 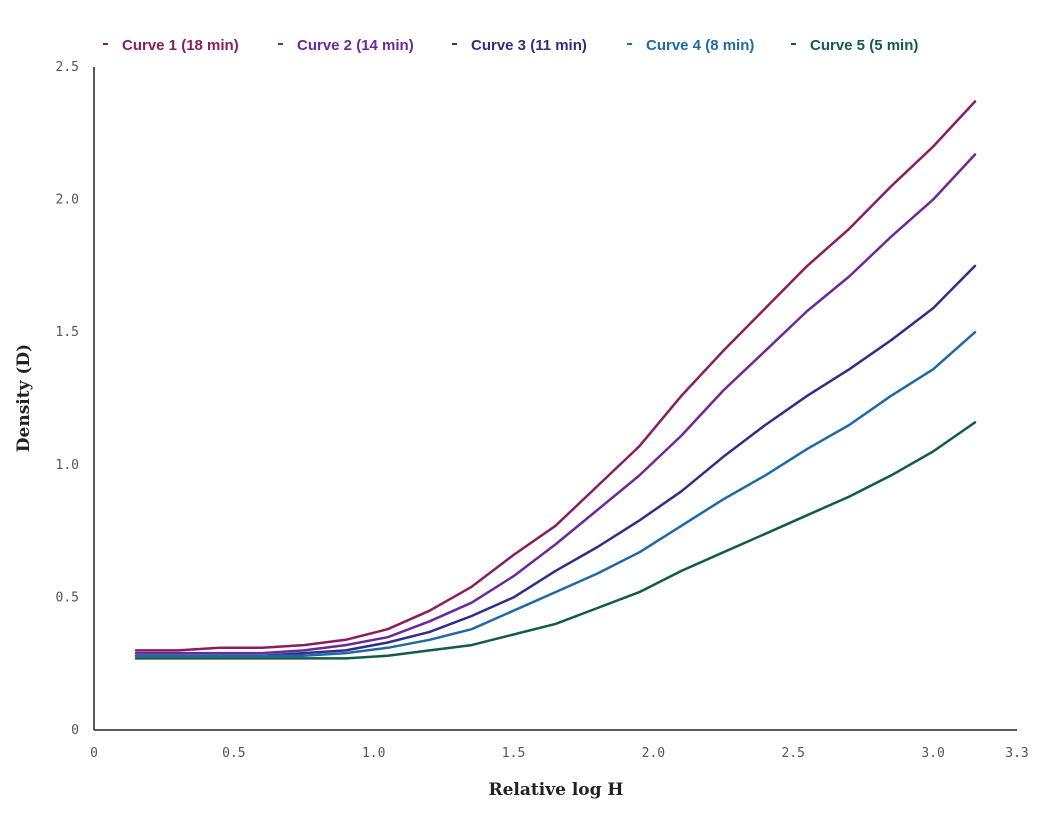 What do you see at coordinates (67, 597) in the screenshot?
I see `y-tick-label: 0.5` at bounding box center [67, 597].